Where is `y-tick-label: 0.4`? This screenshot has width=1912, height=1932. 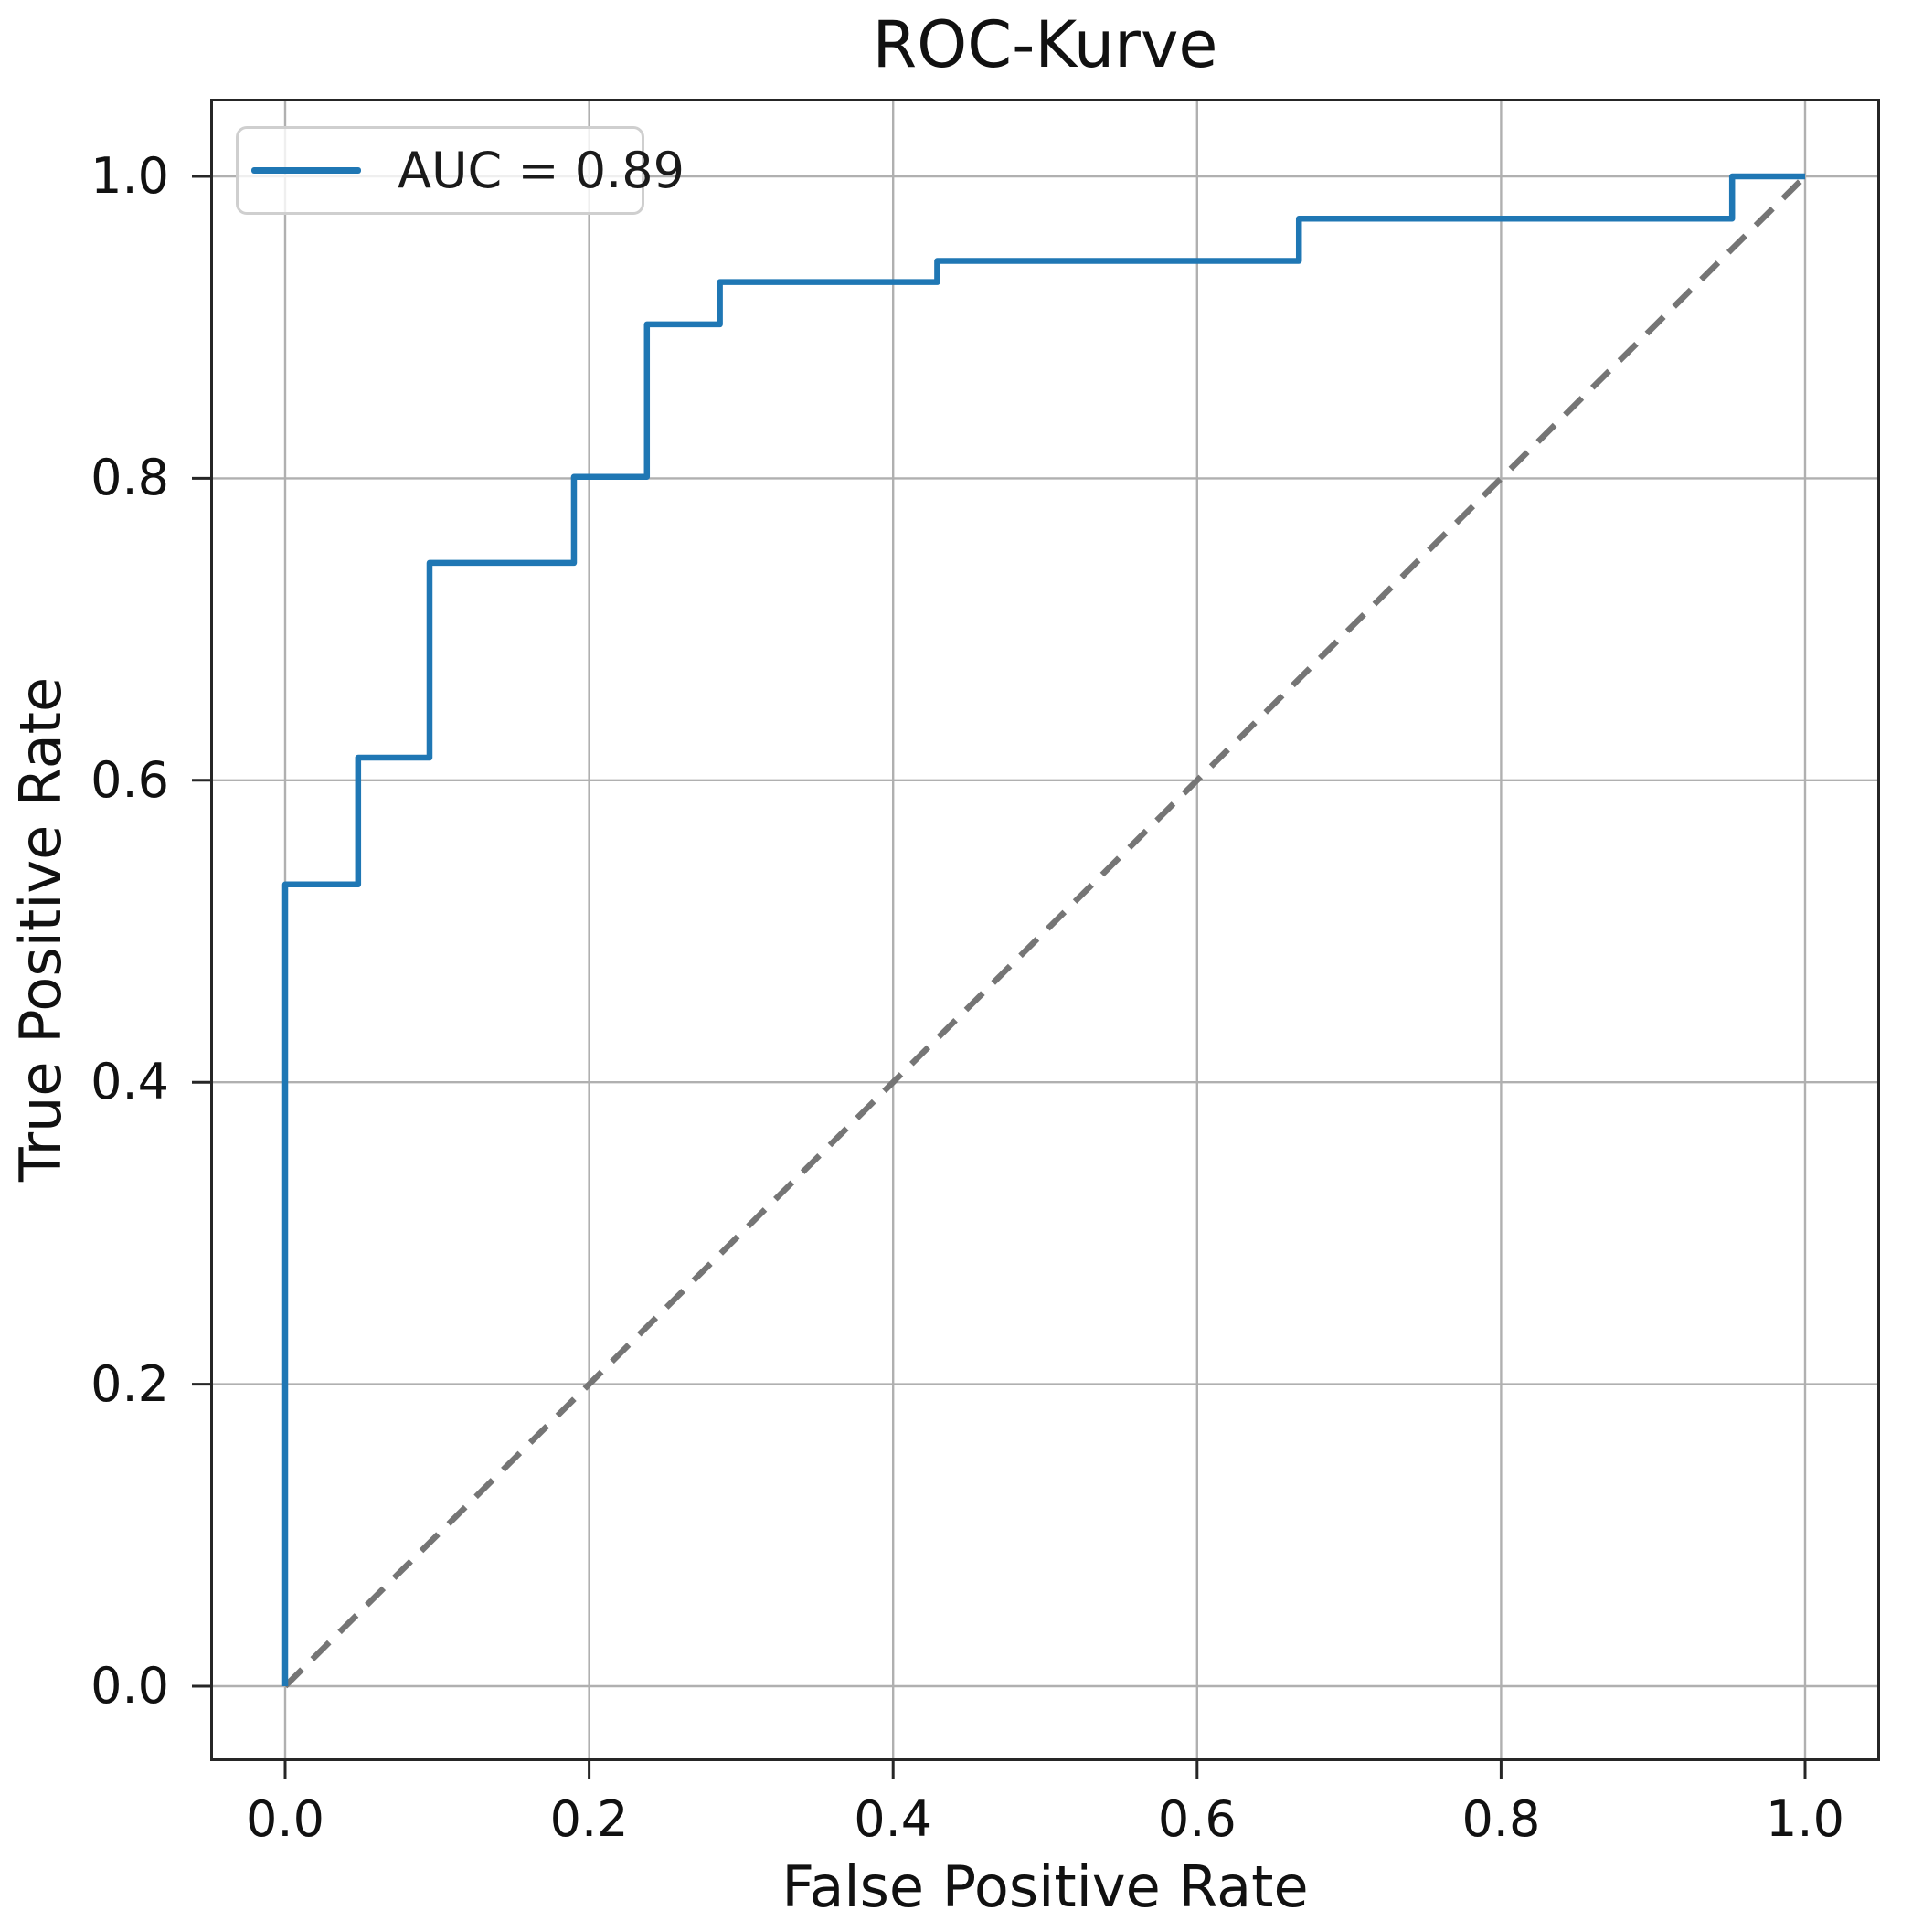
y-tick-label: 0.4 is located at coordinates (129, 1082).